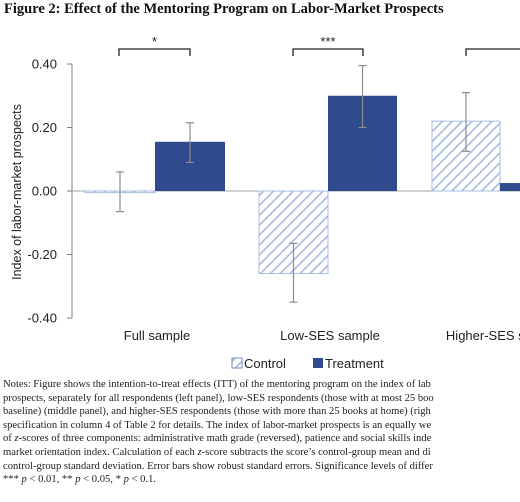 This screenshot has width=520, height=502. What do you see at coordinates (157, 335) in the screenshot?
I see `x-category-label: Full sample` at bounding box center [157, 335].